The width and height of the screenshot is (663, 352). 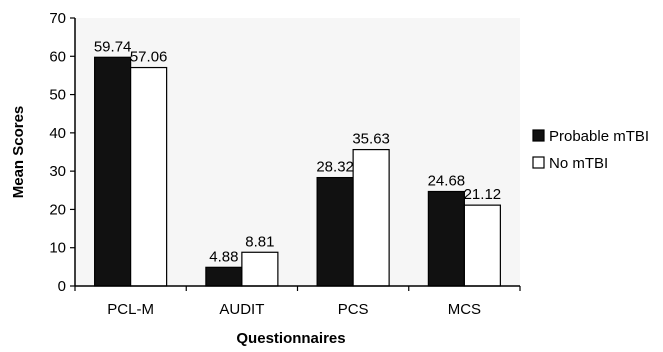 What do you see at coordinates (130, 309) in the screenshot?
I see `x-tick-label: PCL-M` at bounding box center [130, 309].